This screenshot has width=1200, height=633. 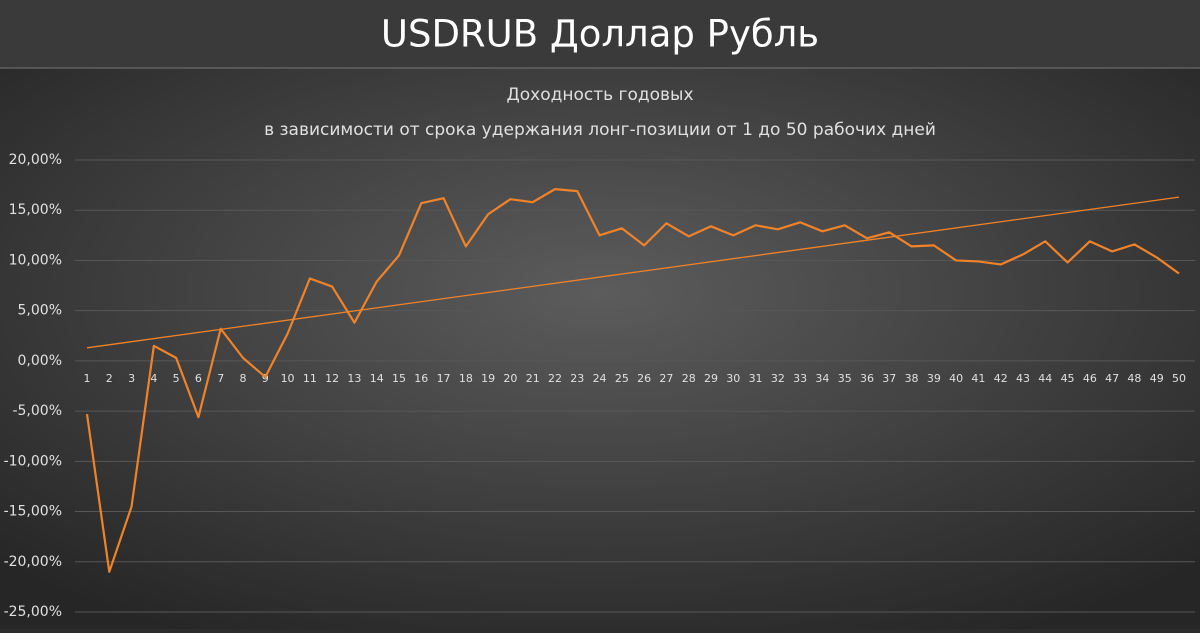 I want to click on y-tick-label: -5,00%, so click(x=37, y=411).